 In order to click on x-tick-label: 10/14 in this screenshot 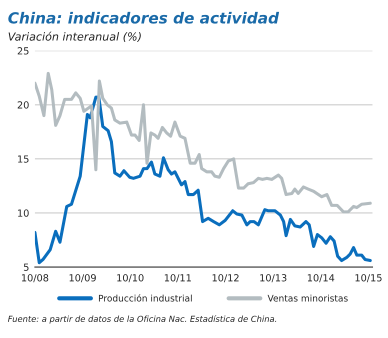, I will do `click(321, 278)`.